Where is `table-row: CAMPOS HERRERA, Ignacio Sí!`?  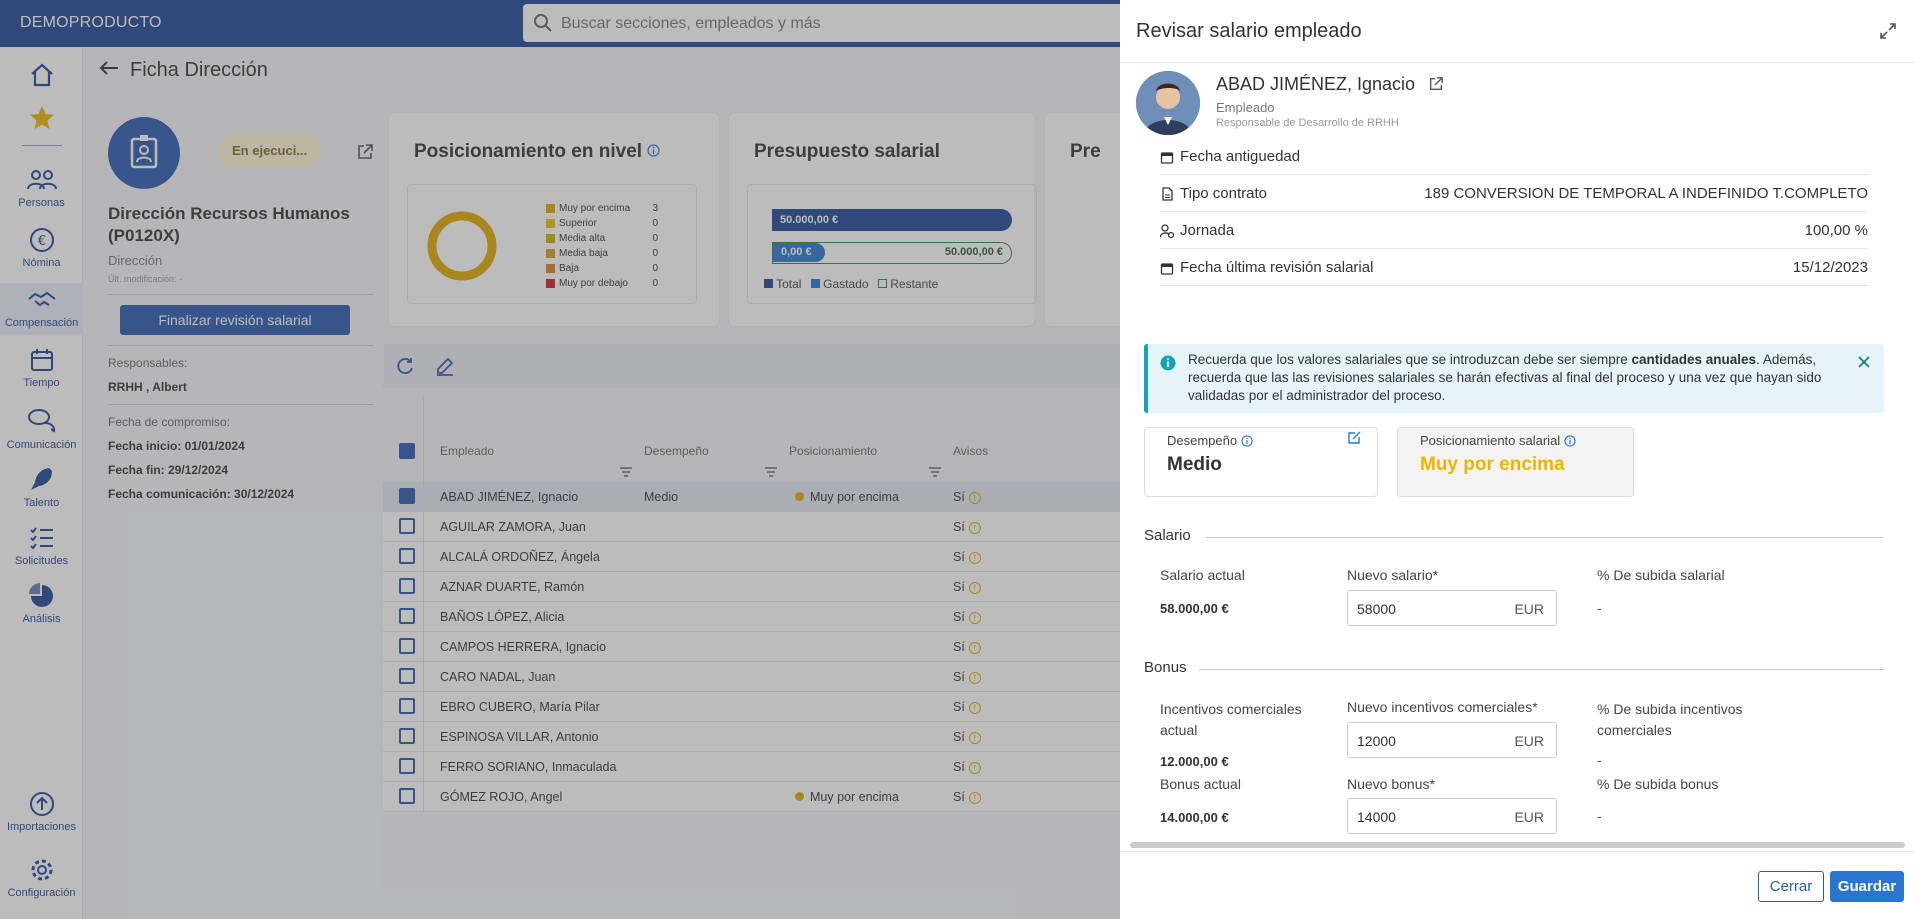 table-row: CAMPOS HERRERA, Ignacio Sí! is located at coordinates (793, 647).